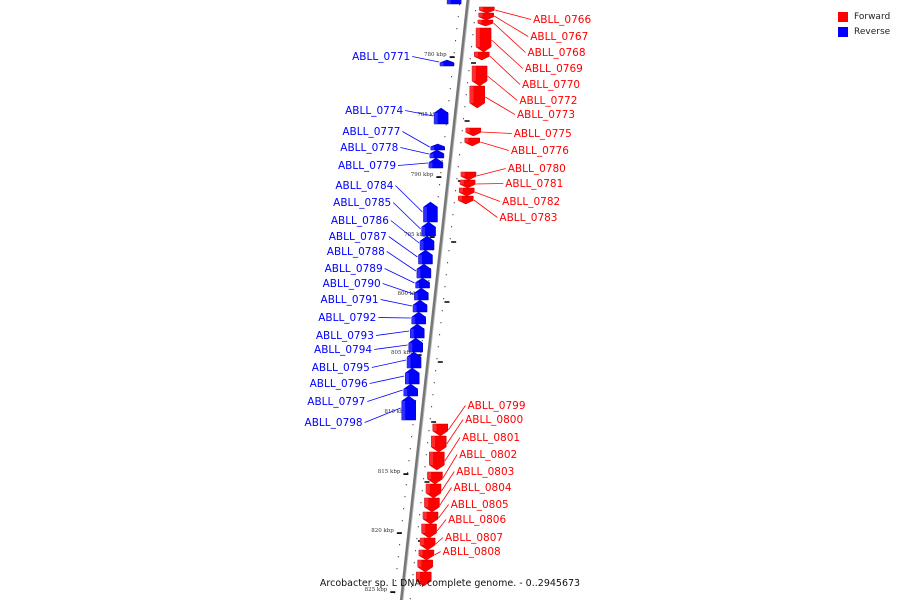 This screenshot has width=900, height=600. I want to click on gene-label: ABLL_0806, so click(477, 520).